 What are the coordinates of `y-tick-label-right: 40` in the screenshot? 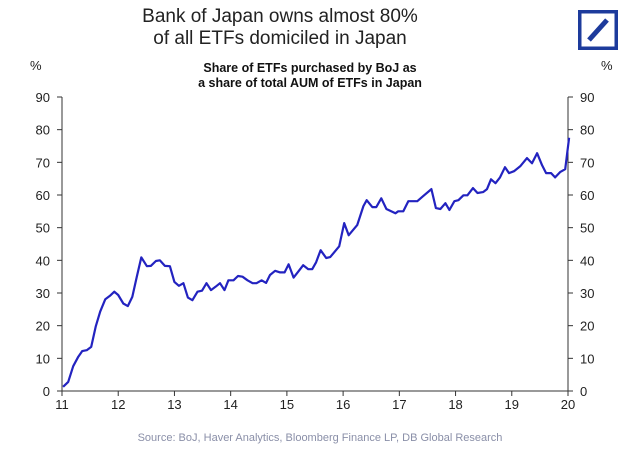 It's located at (587, 260).